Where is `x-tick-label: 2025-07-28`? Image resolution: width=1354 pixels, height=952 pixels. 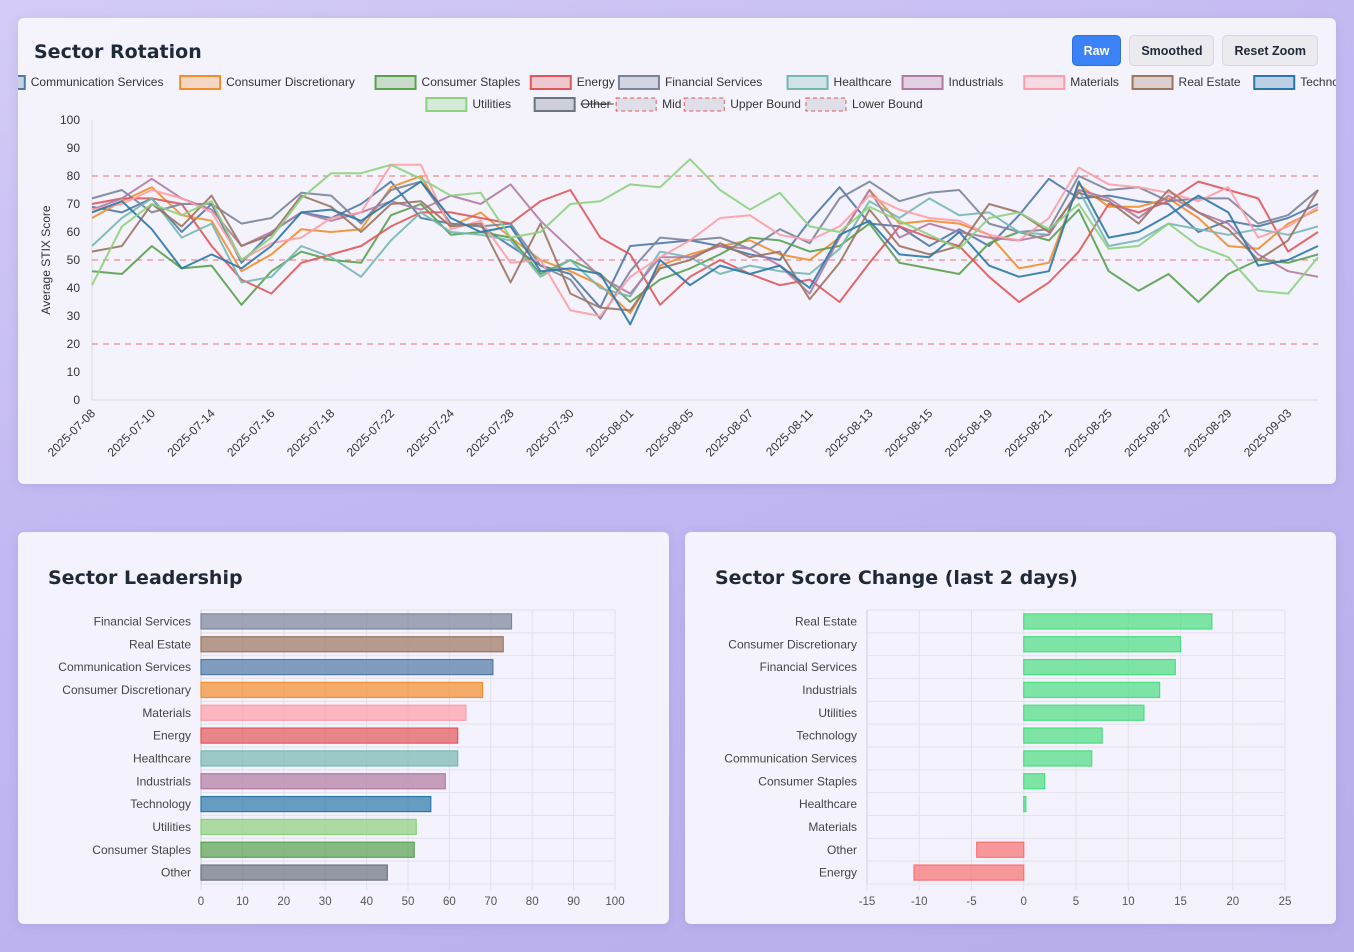 x-tick-label: 2025-07-28 is located at coordinates (490, 433).